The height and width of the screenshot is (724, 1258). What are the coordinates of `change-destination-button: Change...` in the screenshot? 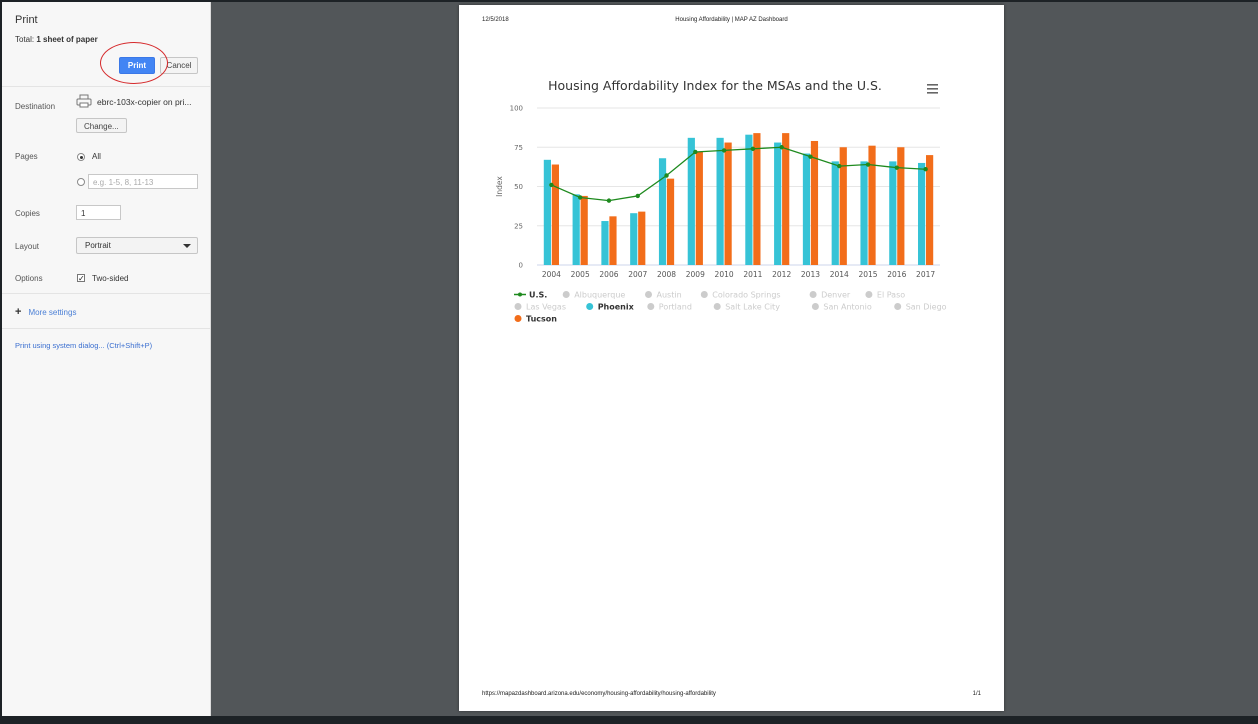 It's located at (101, 125).